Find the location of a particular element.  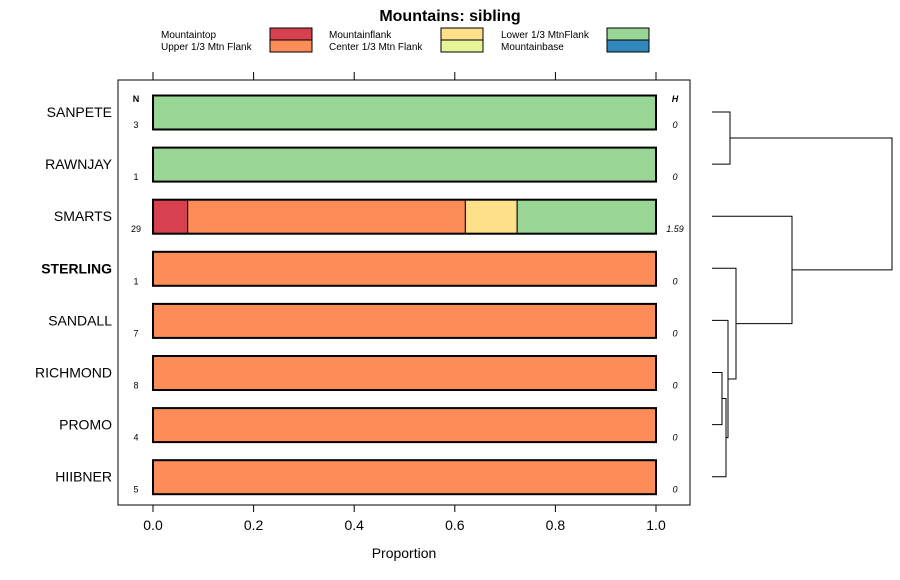

x-tick-label-0-6: 0.6 is located at coordinates (455, 525).